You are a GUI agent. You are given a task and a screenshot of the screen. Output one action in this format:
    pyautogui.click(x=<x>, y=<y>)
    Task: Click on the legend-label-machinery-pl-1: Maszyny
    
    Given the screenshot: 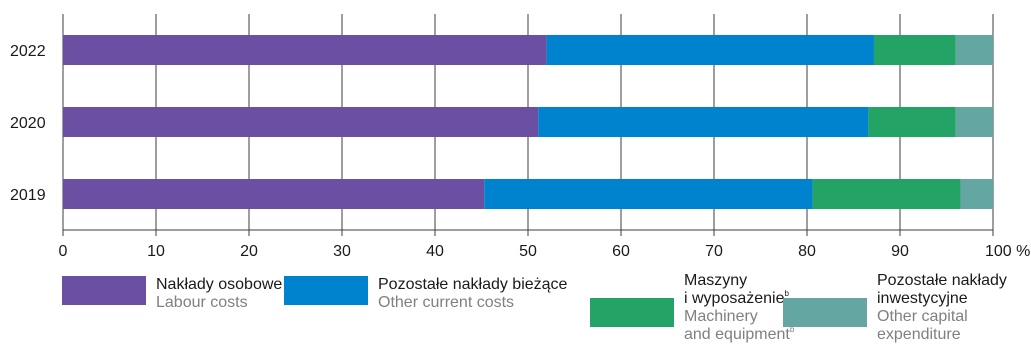 What is the action you would take?
    pyautogui.click(x=716, y=280)
    